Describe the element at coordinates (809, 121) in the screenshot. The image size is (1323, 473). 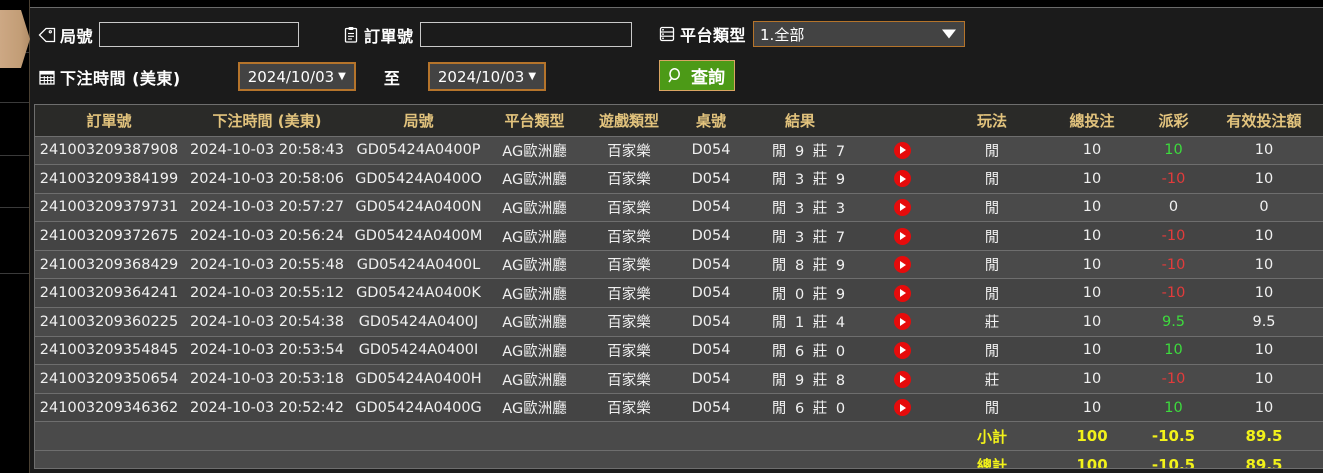
I see `col-header-result: 結果` at that location.